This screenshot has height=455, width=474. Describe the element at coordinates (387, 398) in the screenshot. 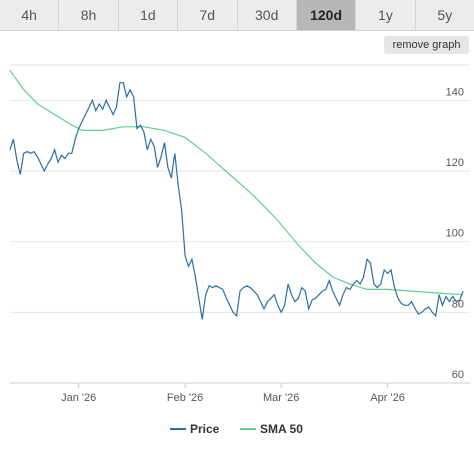

I see `x-tick-label: Apr '26` at that location.